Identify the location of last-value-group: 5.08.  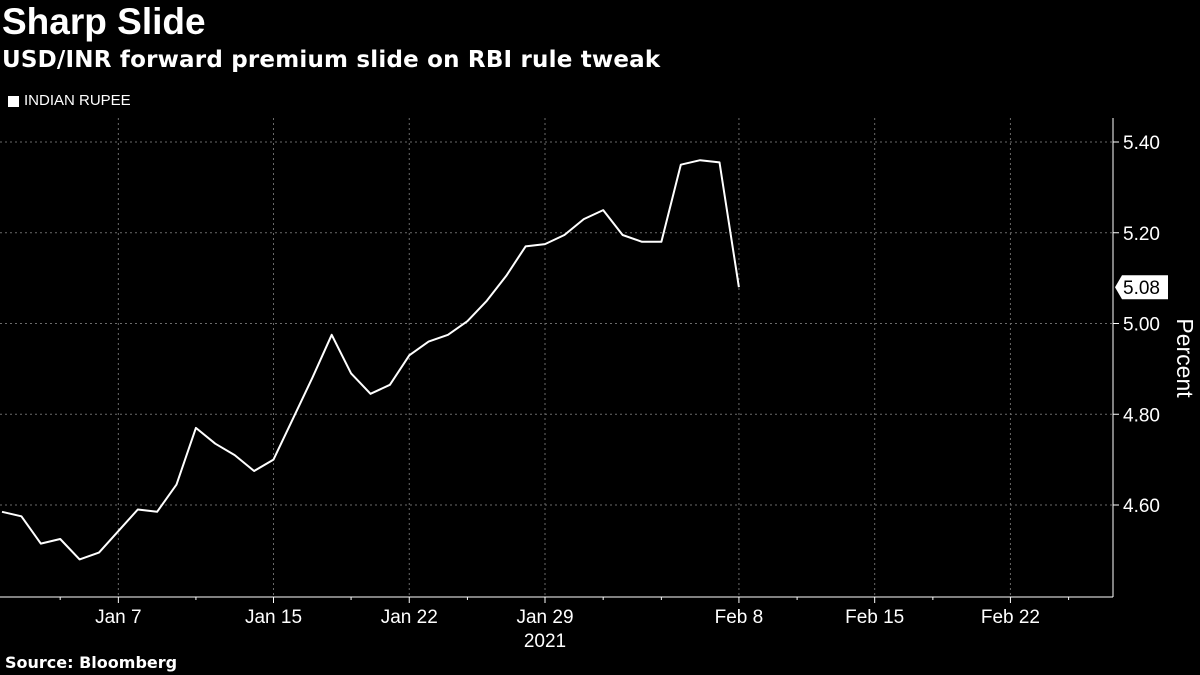
(1141, 287).